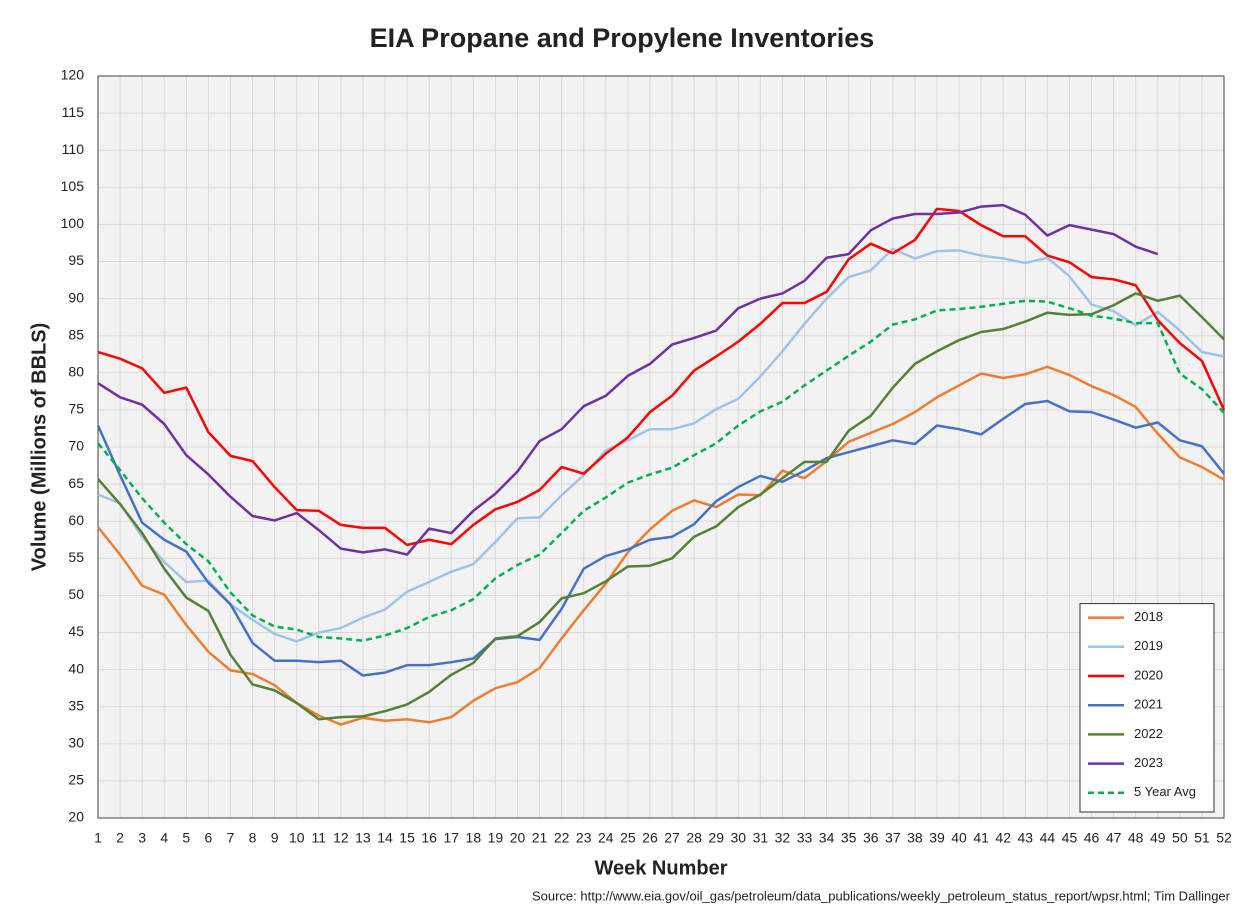 This screenshot has width=1244, height=918. Describe the element at coordinates (1224, 838) in the screenshot. I see `x-tick-label: 52` at that location.